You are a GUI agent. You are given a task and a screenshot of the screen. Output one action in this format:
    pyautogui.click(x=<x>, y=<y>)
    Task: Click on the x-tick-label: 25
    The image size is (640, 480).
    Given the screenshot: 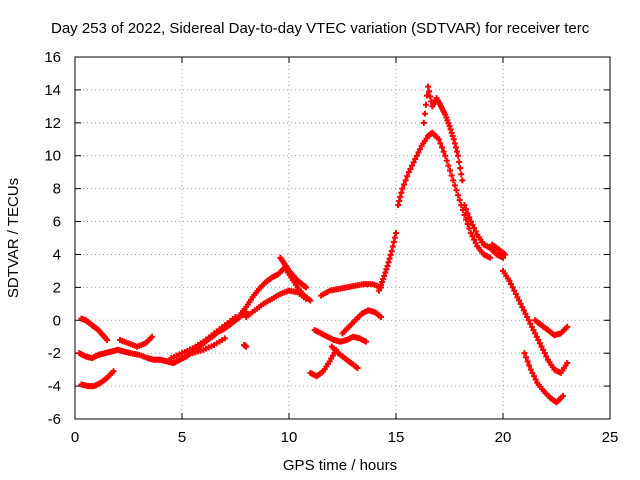 What is the action you would take?
    pyautogui.click(x=610, y=437)
    